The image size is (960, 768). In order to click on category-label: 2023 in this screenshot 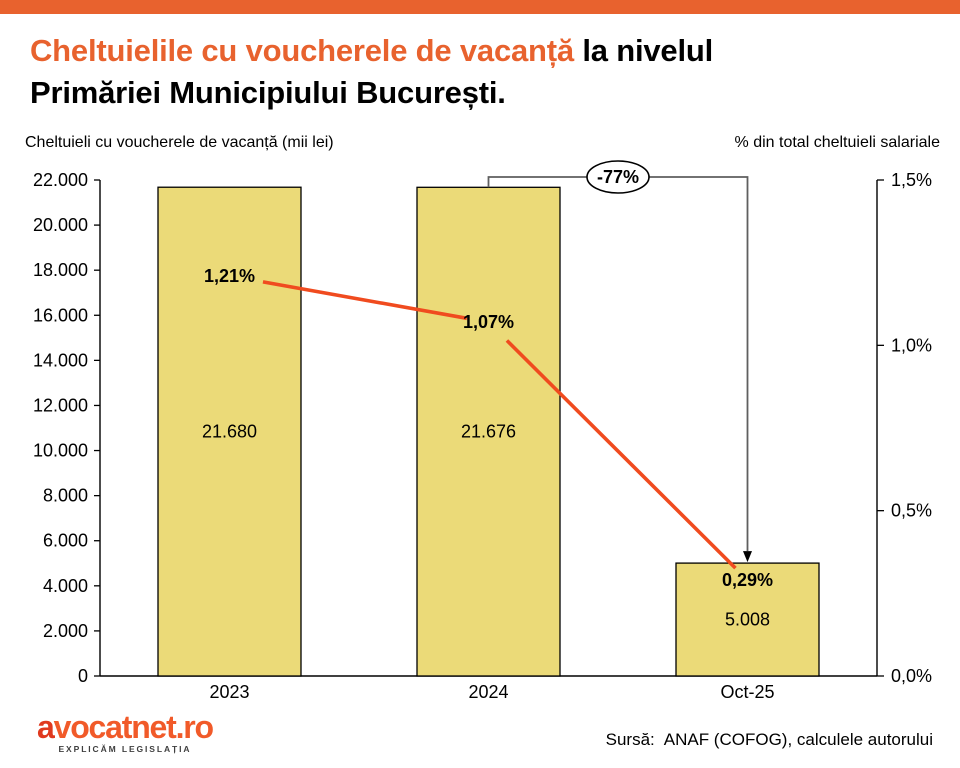, I will do `click(229, 692)`.